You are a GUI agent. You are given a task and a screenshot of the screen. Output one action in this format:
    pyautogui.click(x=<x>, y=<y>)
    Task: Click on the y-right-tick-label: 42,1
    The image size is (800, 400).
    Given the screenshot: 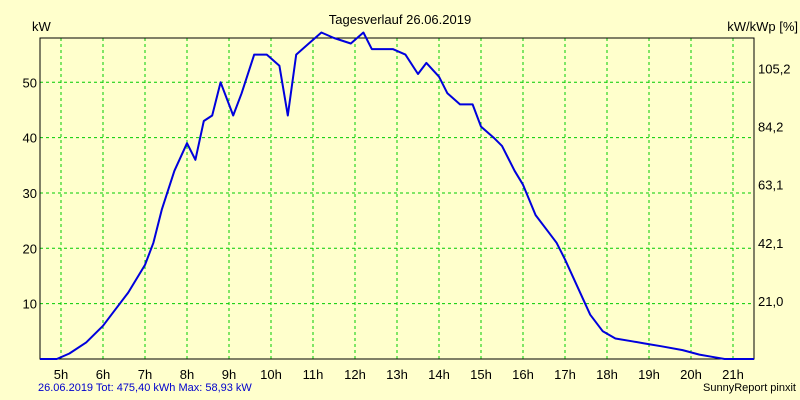 What is the action you would take?
    pyautogui.click(x=770, y=243)
    